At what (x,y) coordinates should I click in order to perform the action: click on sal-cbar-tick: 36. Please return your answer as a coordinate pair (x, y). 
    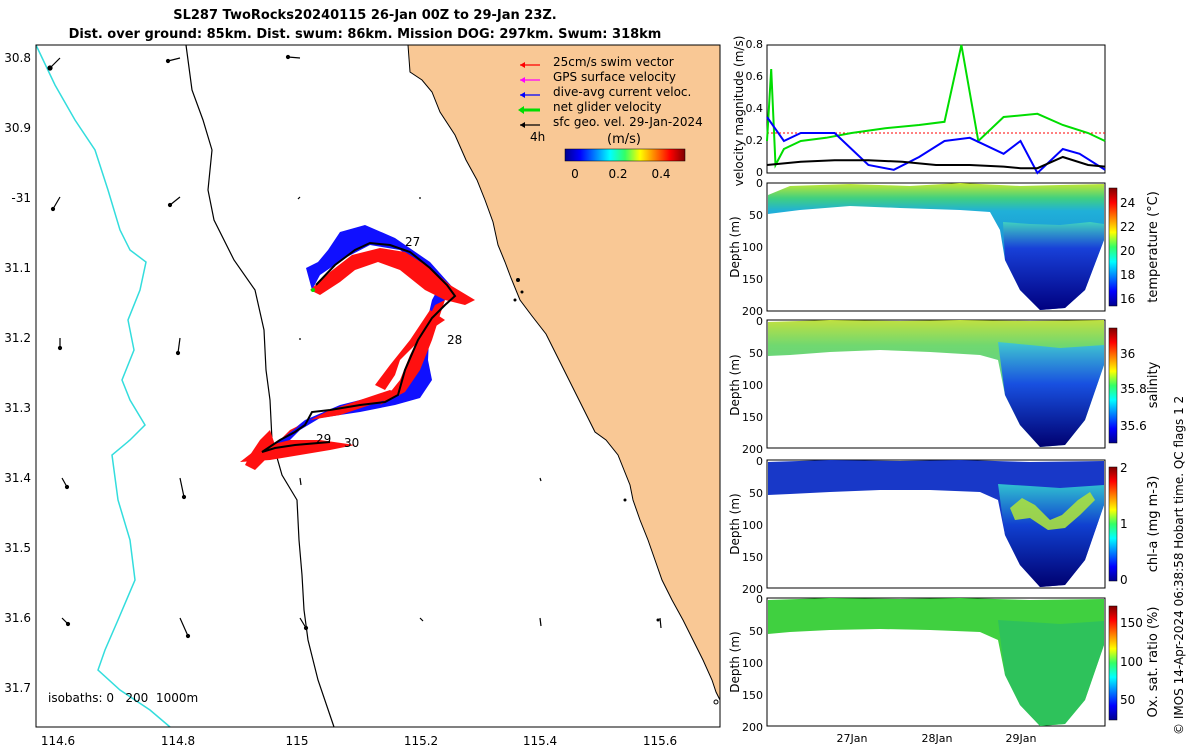
    Looking at the image, I should click on (1127, 354).